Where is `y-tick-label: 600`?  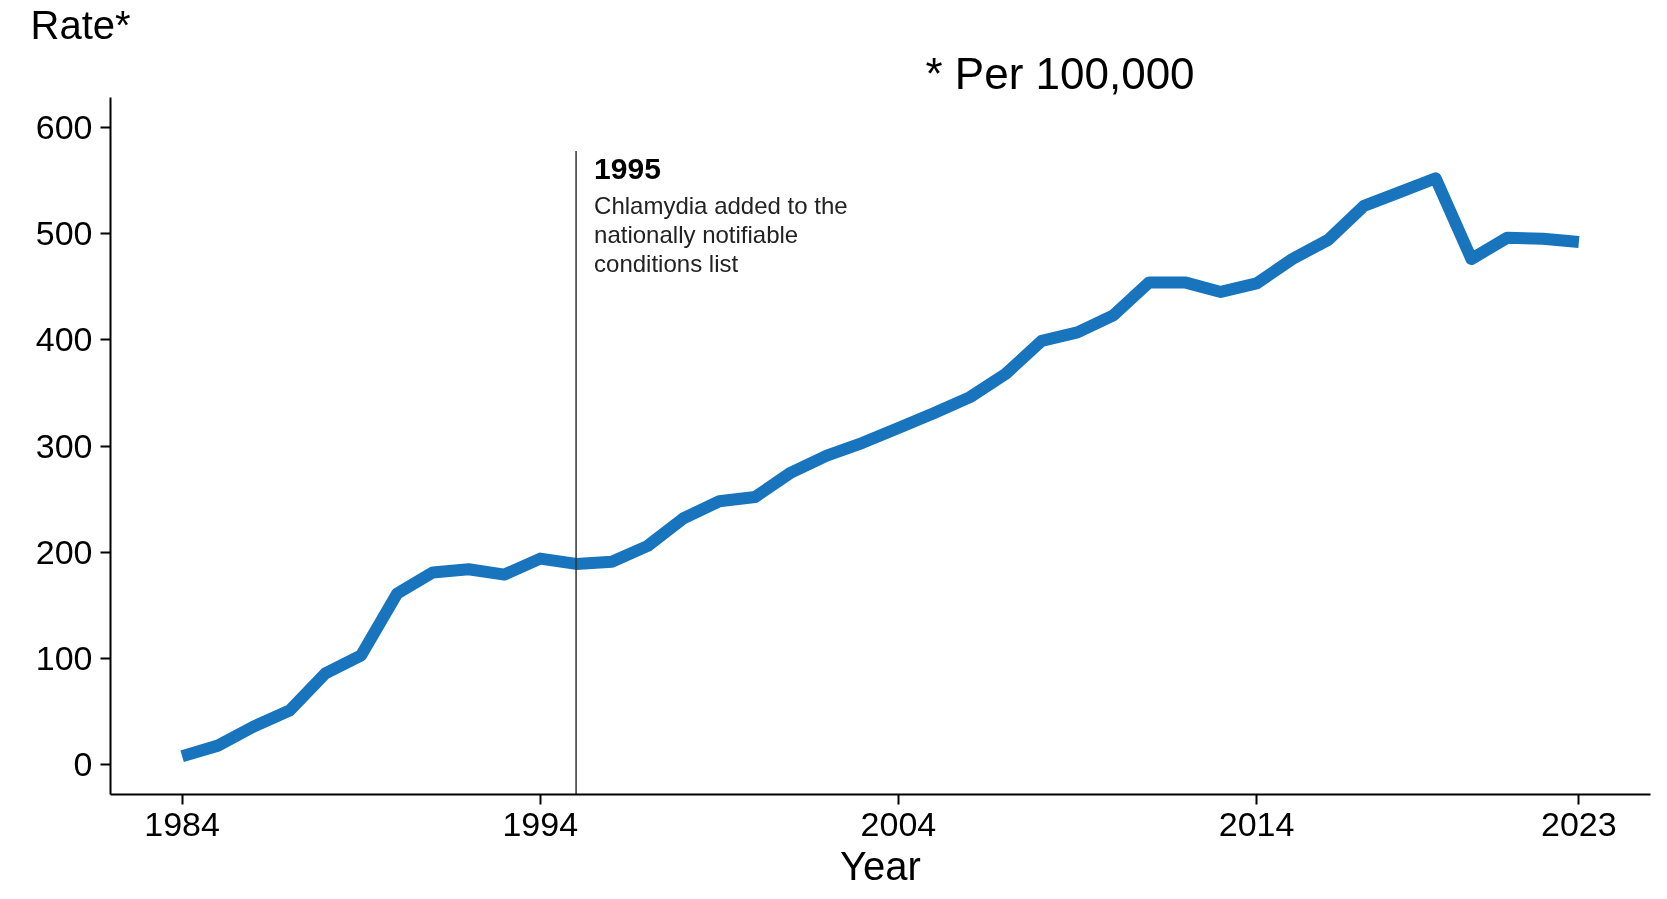
y-tick-label: 600 is located at coordinates (64, 126).